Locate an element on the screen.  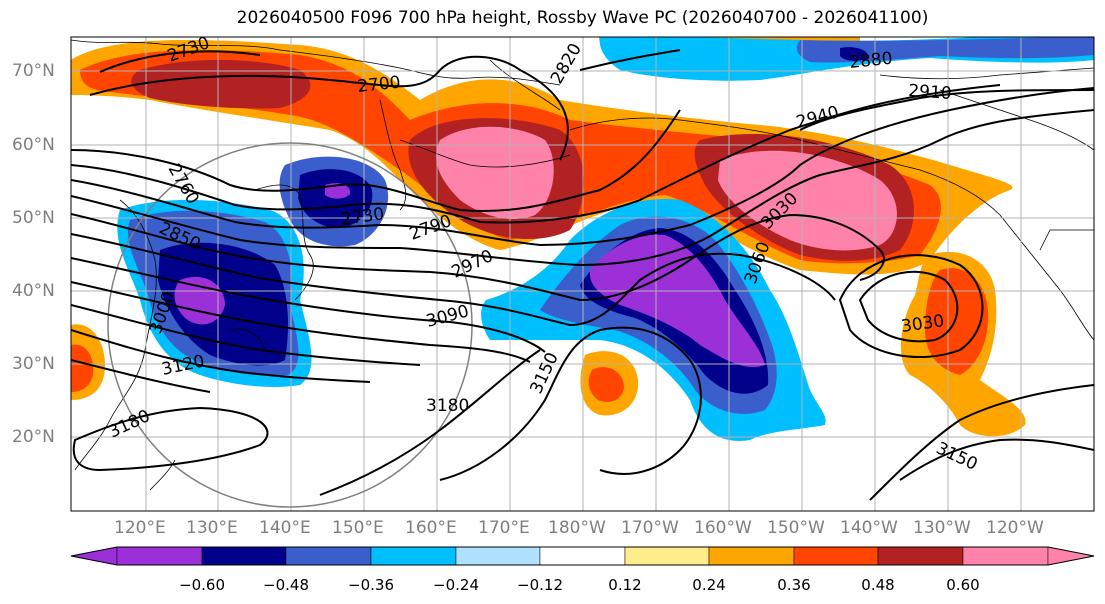
contour-label: 2910 is located at coordinates (930, 92).